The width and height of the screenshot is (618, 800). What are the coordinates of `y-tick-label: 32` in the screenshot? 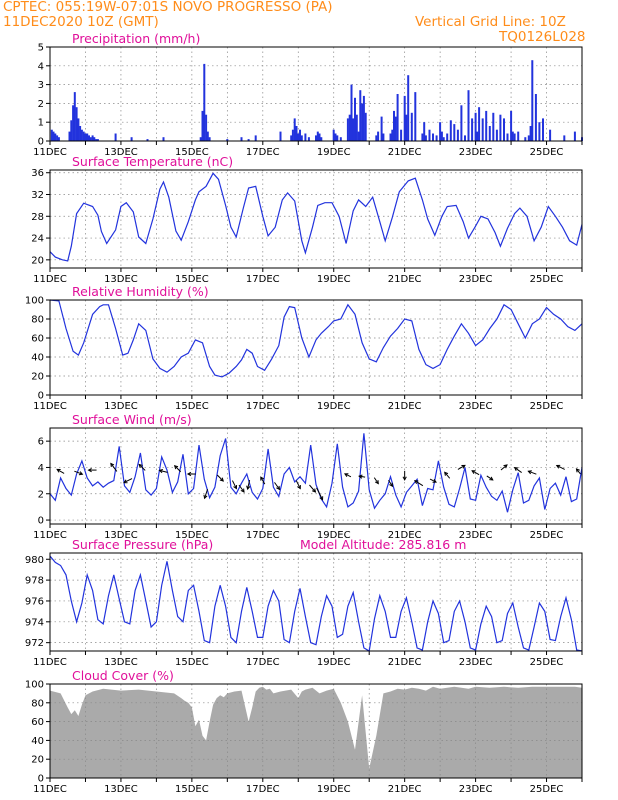 It's located at (37, 195).